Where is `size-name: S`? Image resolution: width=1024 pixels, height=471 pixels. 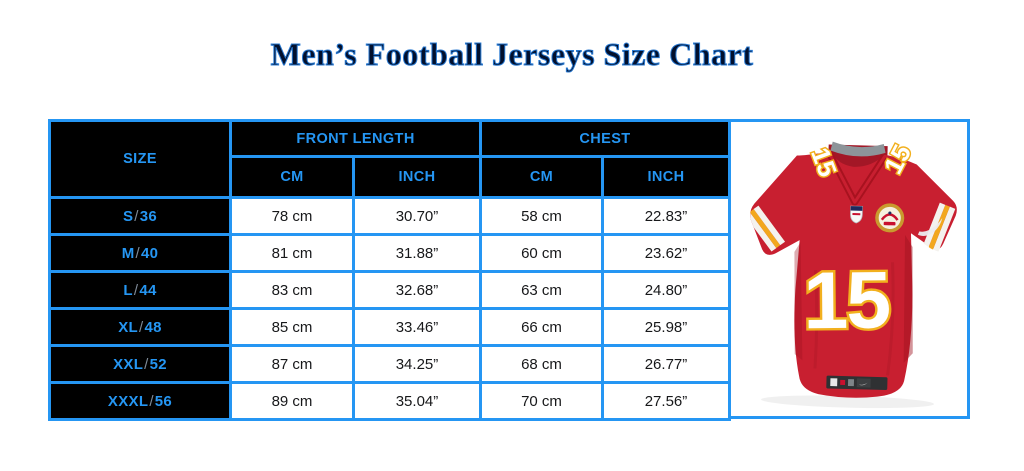
size-name: S is located at coordinates (128, 216).